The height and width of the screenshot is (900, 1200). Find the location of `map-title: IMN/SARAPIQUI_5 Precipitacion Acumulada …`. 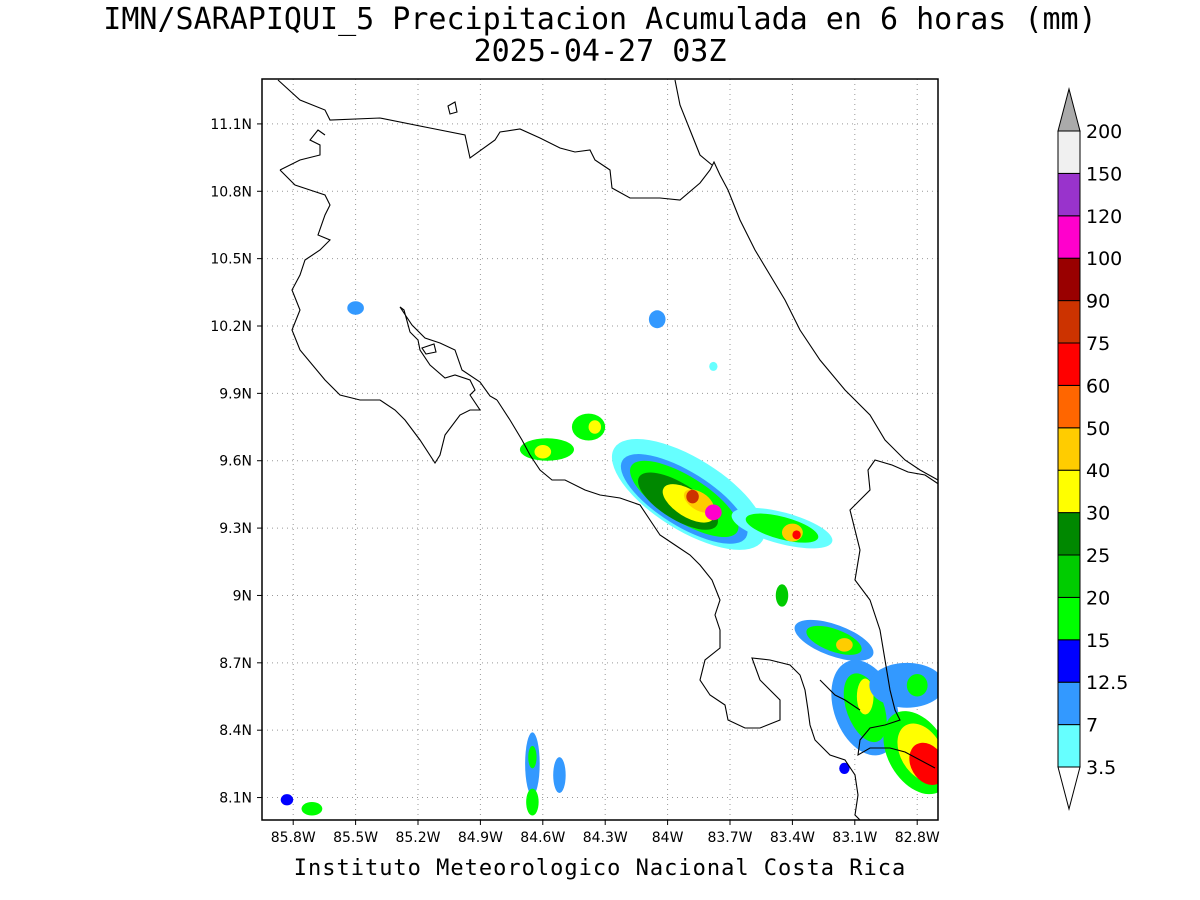

map-title: IMN/SARAPIQUI_5 Precipitacion Acumulada … is located at coordinates (600, 19).